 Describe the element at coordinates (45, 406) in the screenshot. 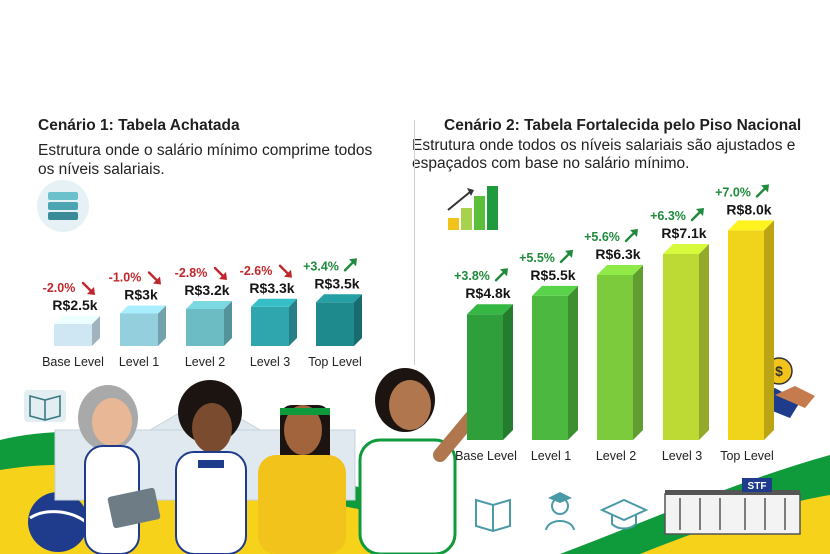

I see `book-icon` at that location.